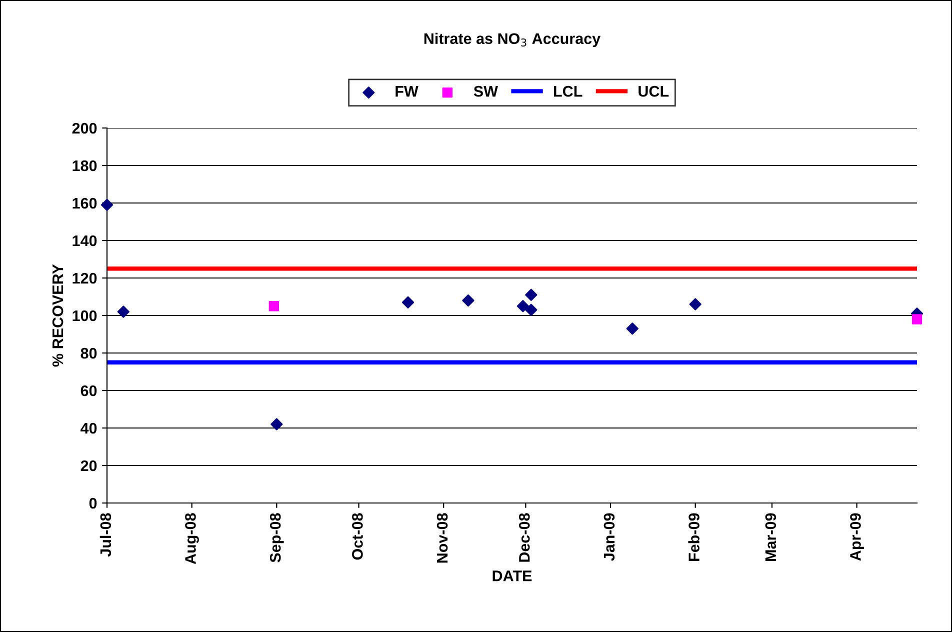  Describe the element at coordinates (524, 537) in the screenshot. I see `x-tick-label: Dec-08` at that location.